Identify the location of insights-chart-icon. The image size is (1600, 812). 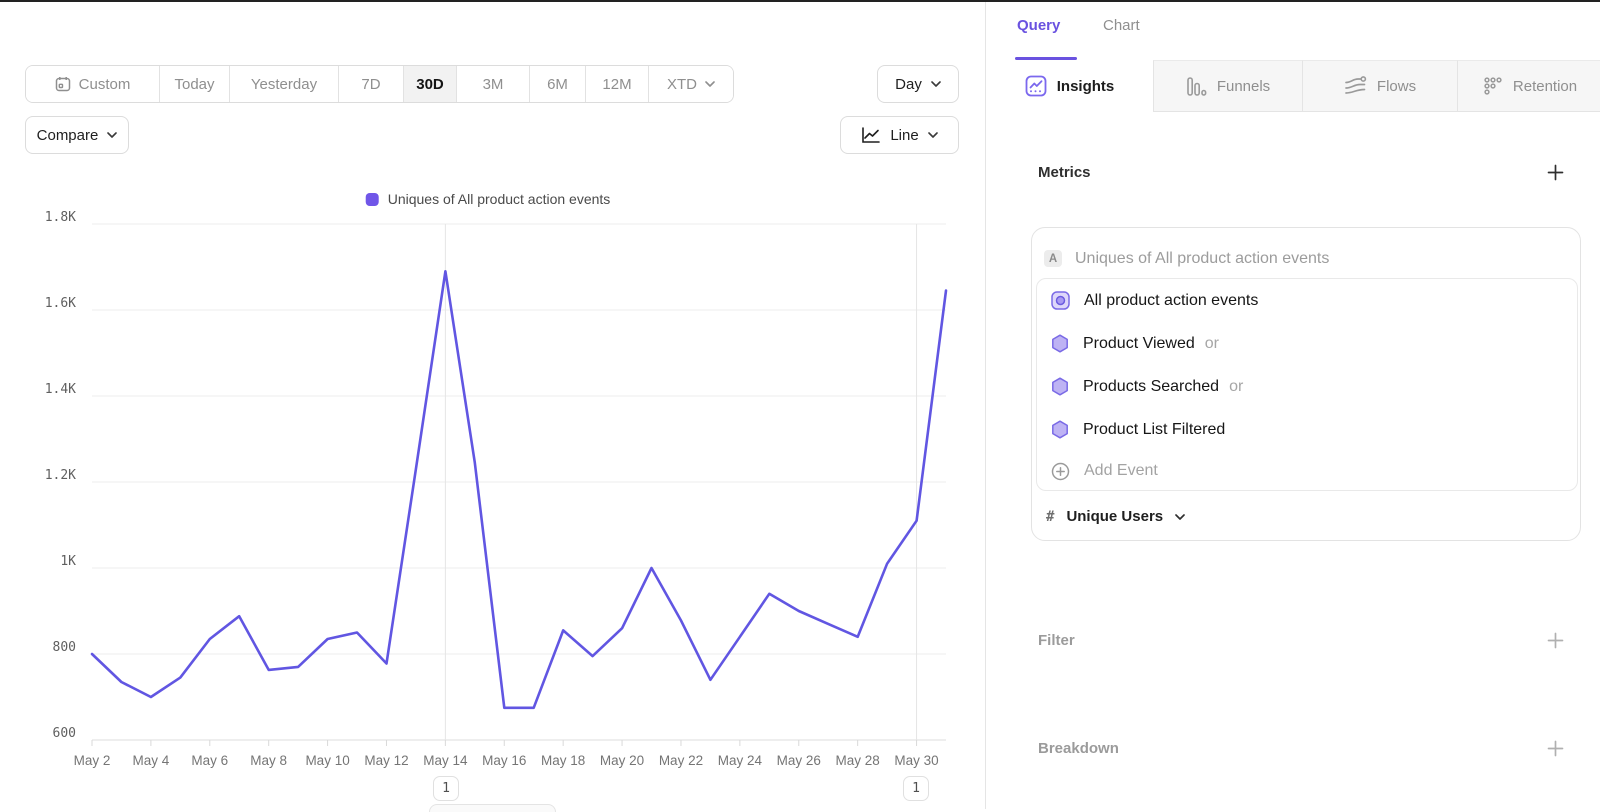
(1036, 86).